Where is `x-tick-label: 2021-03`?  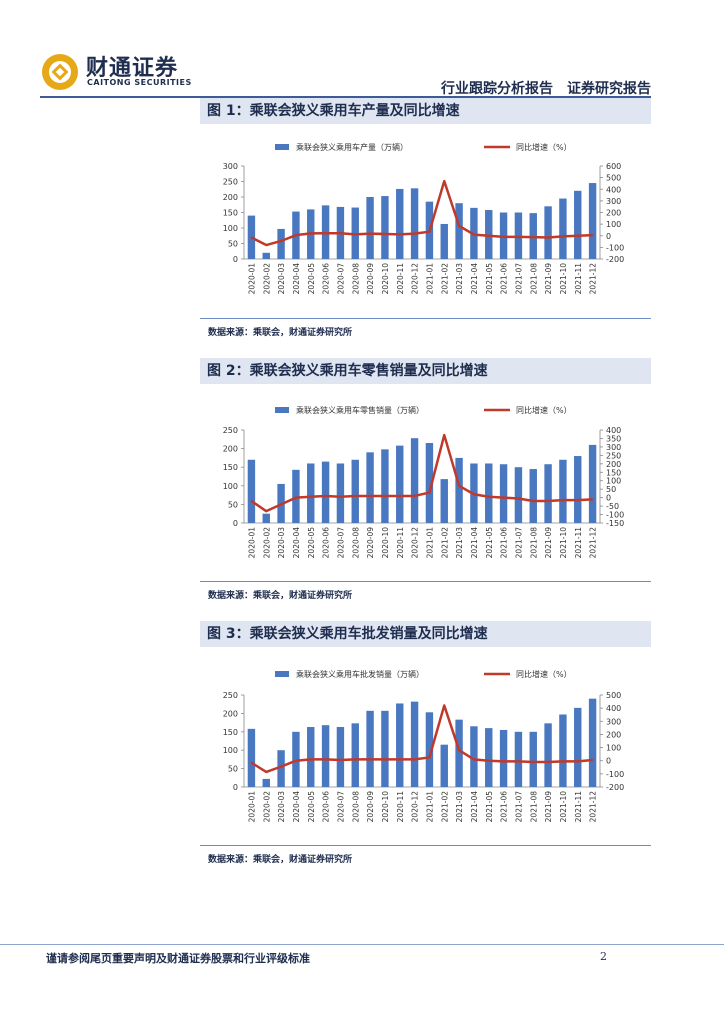
x-tick-label: 2021-03 is located at coordinates (459, 807).